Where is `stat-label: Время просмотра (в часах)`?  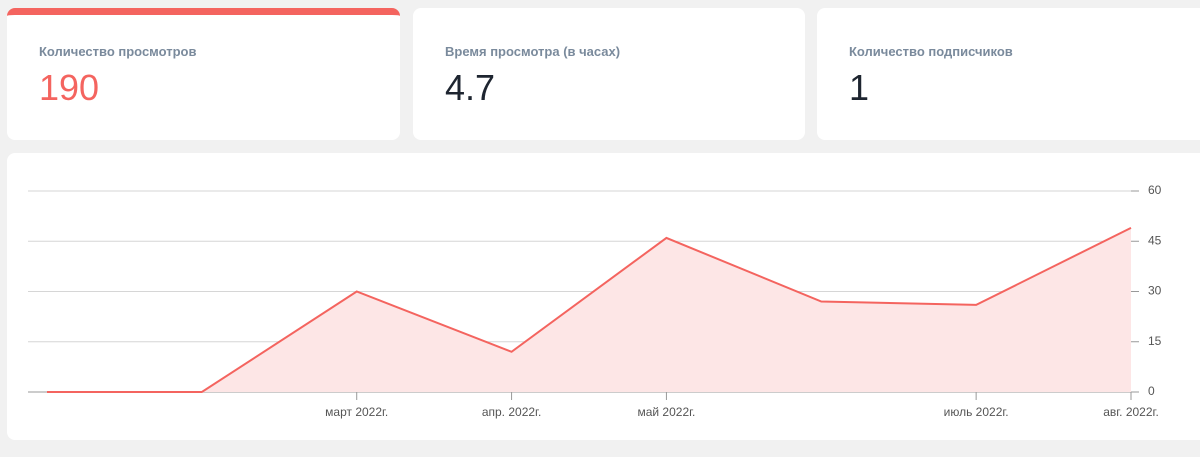
stat-label: Время просмотра (в часах) is located at coordinates (533, 51).